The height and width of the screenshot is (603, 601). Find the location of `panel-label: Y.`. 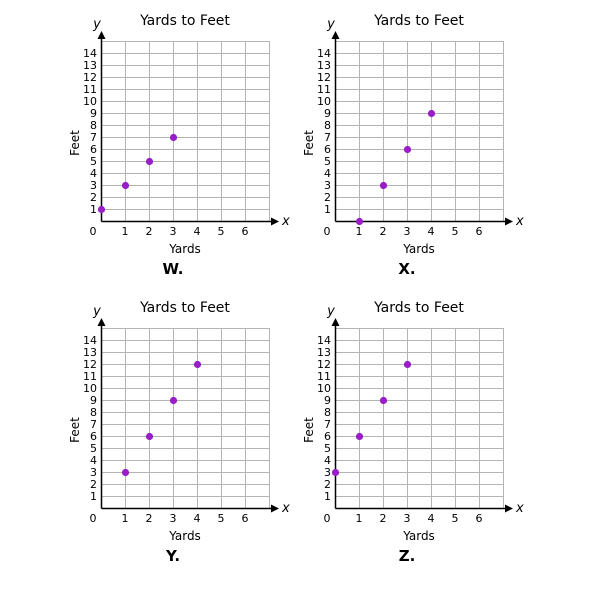

panel-label: Y. is located at coordinates (172, 556).